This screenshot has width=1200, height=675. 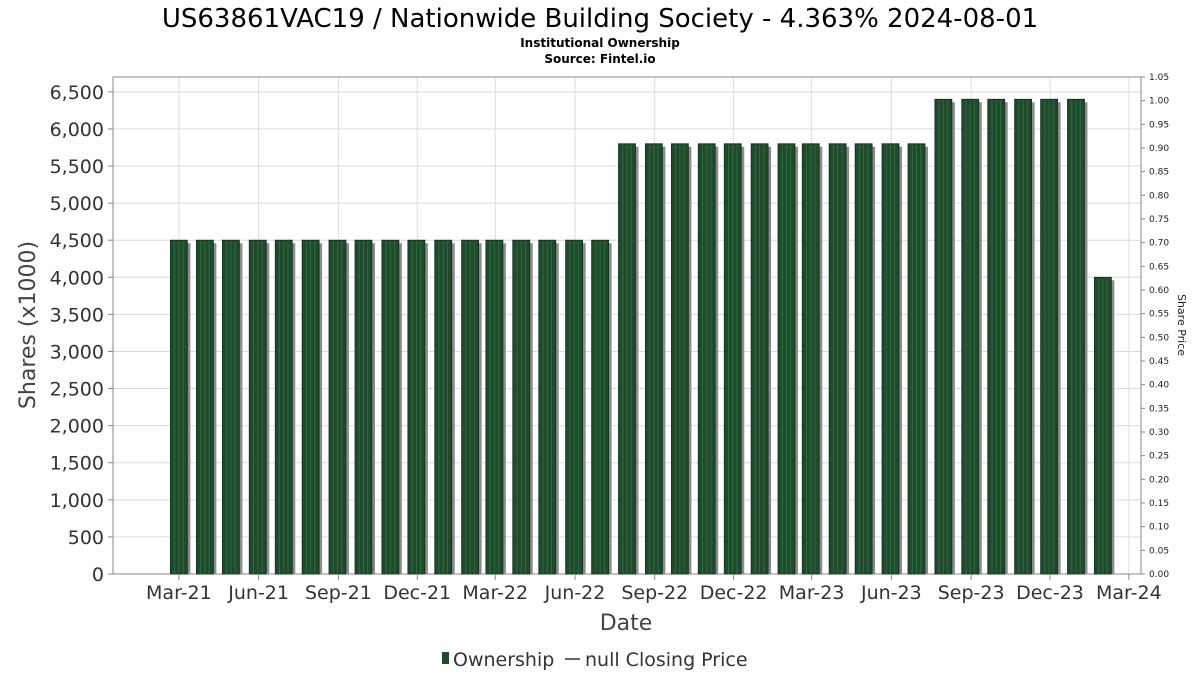 I want to click on y-tick-label: 500, so click(x=86, y=538).